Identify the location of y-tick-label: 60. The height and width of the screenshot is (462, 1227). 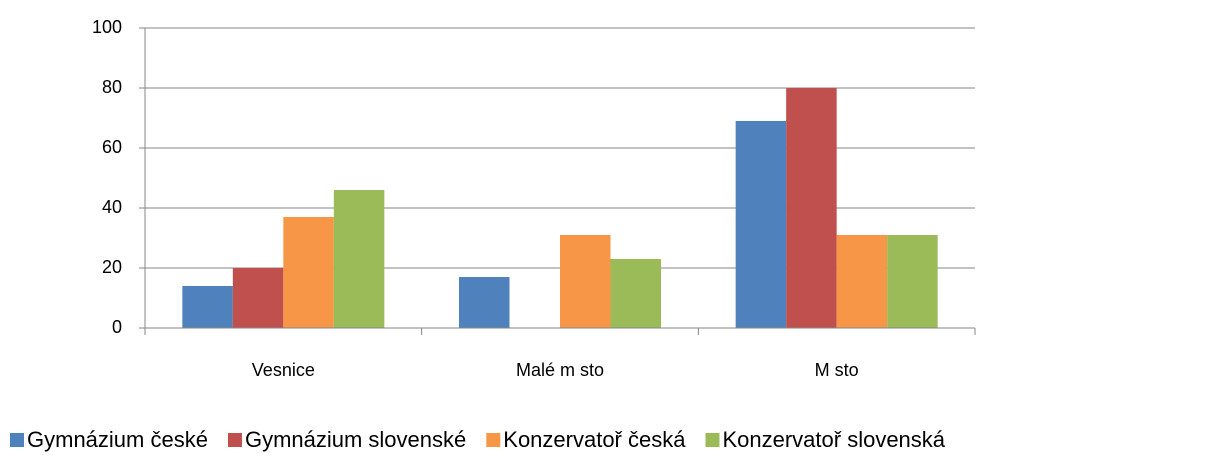
(112, 147).